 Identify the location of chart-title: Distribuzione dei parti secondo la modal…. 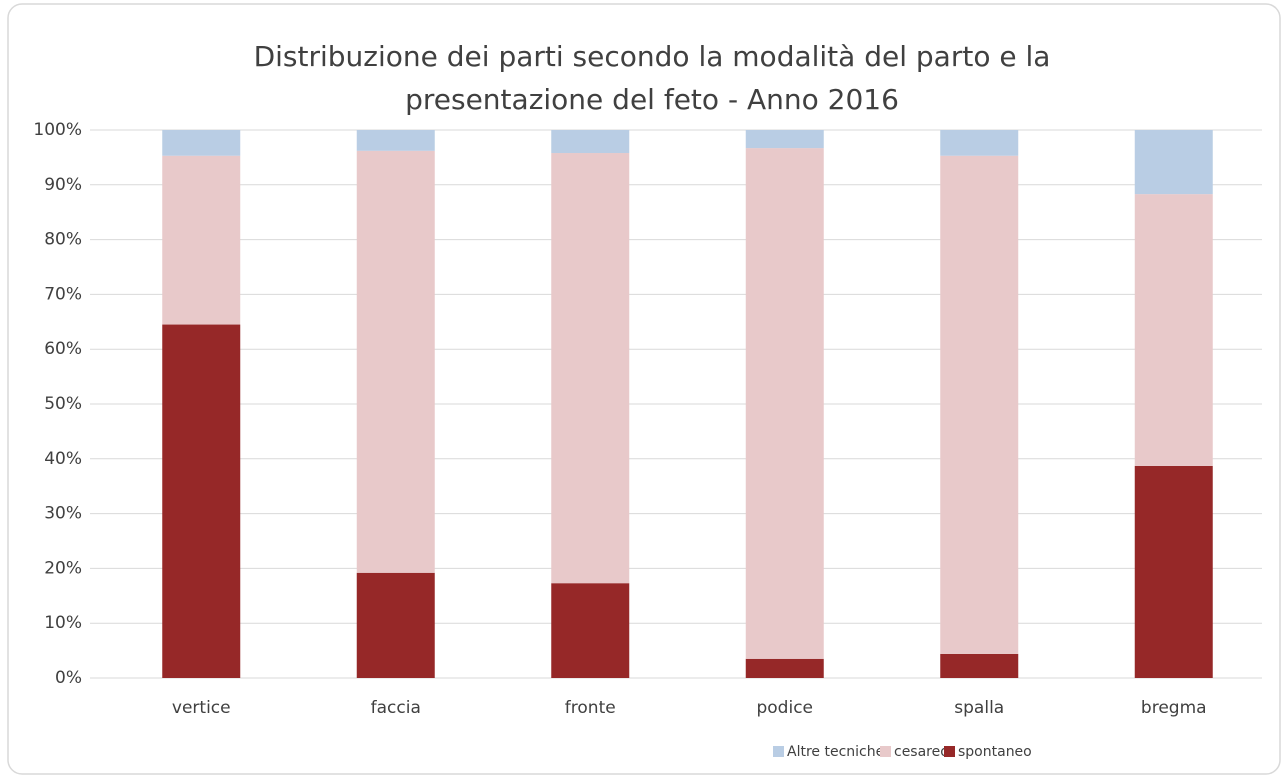
(652, 56).